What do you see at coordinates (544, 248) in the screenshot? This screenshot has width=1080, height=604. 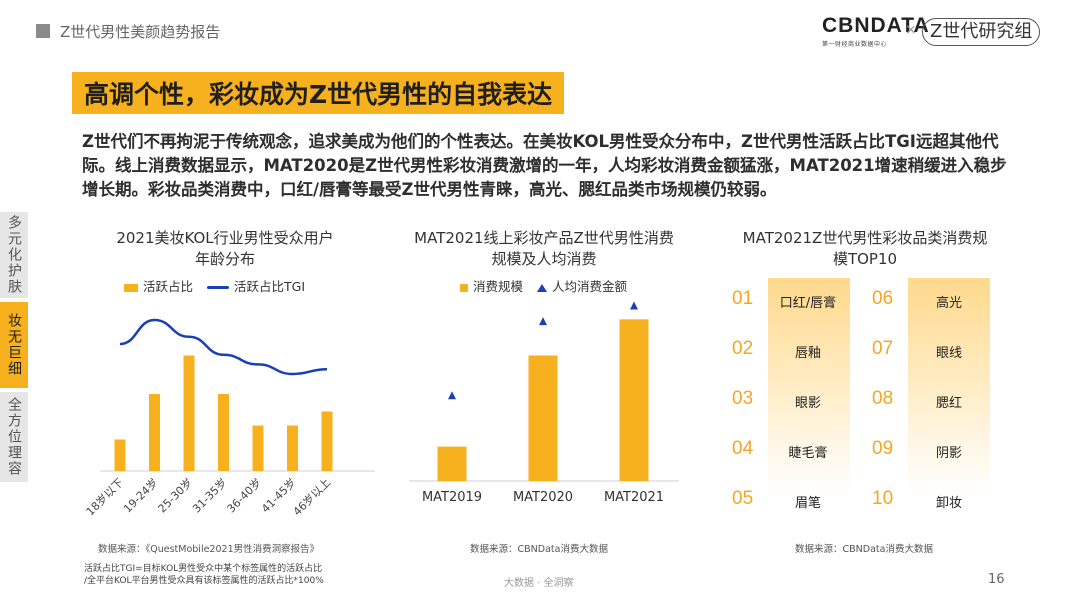 I see `chart2-title: MAT2021线上彩妆产品Z世代男性消费规模及人均消费` at bounding box center [544, 248].